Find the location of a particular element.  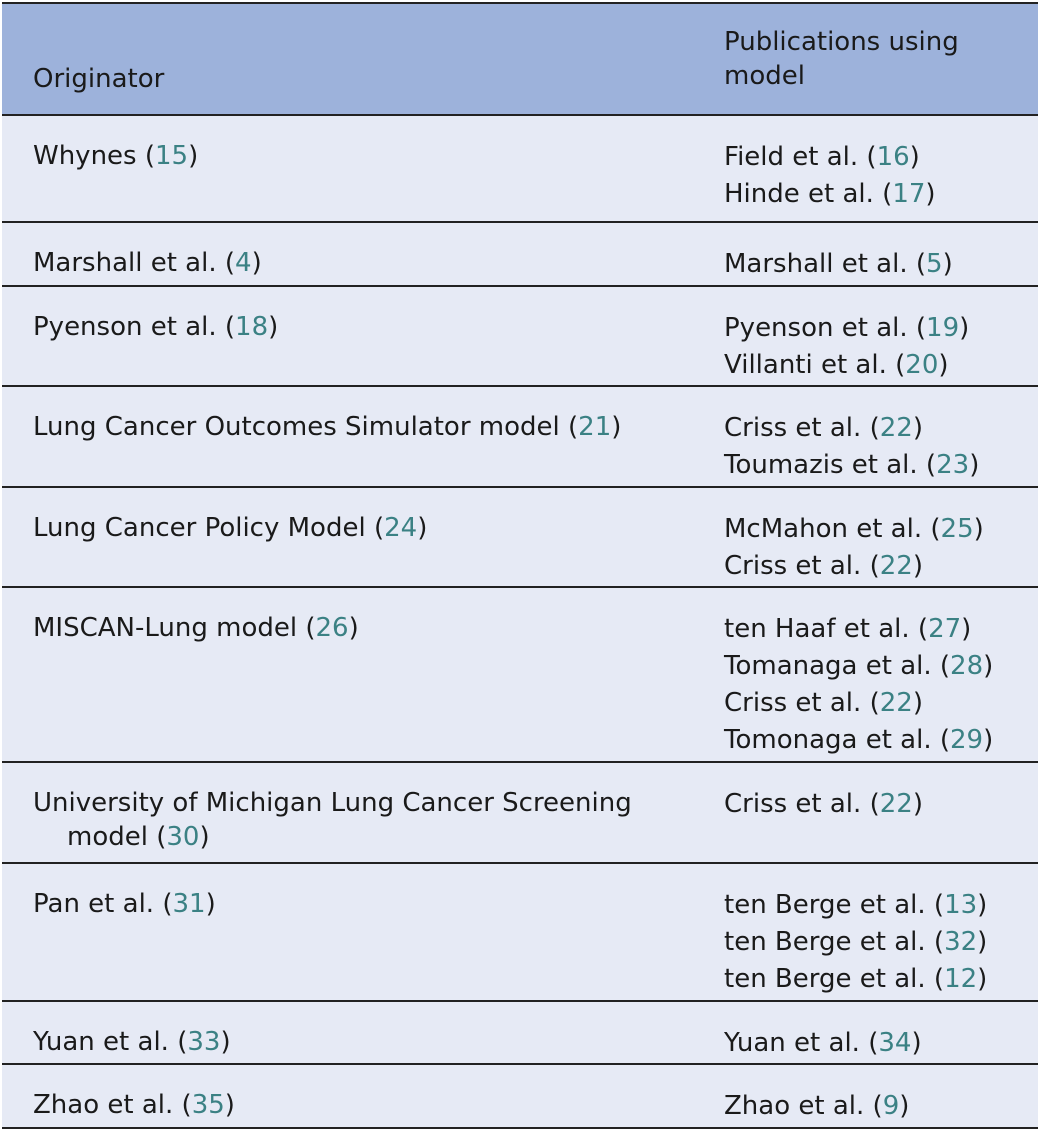

originator-name: Whynes is located at coordinates (85, 156).